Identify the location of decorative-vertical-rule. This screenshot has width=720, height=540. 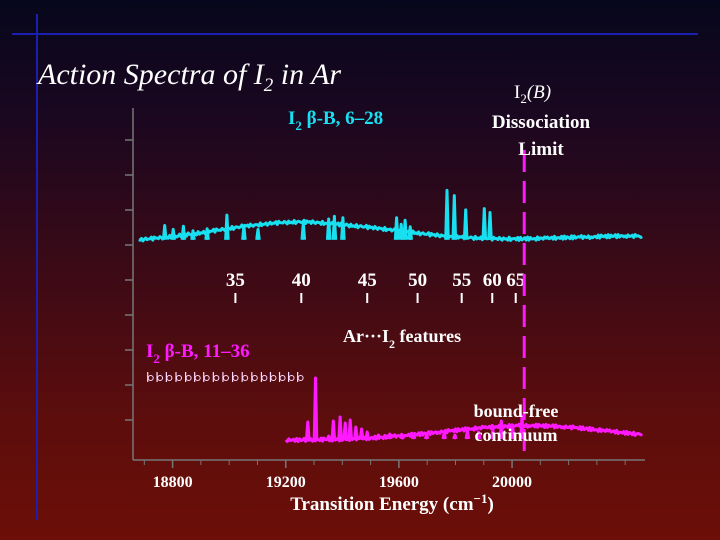
(37, 267).